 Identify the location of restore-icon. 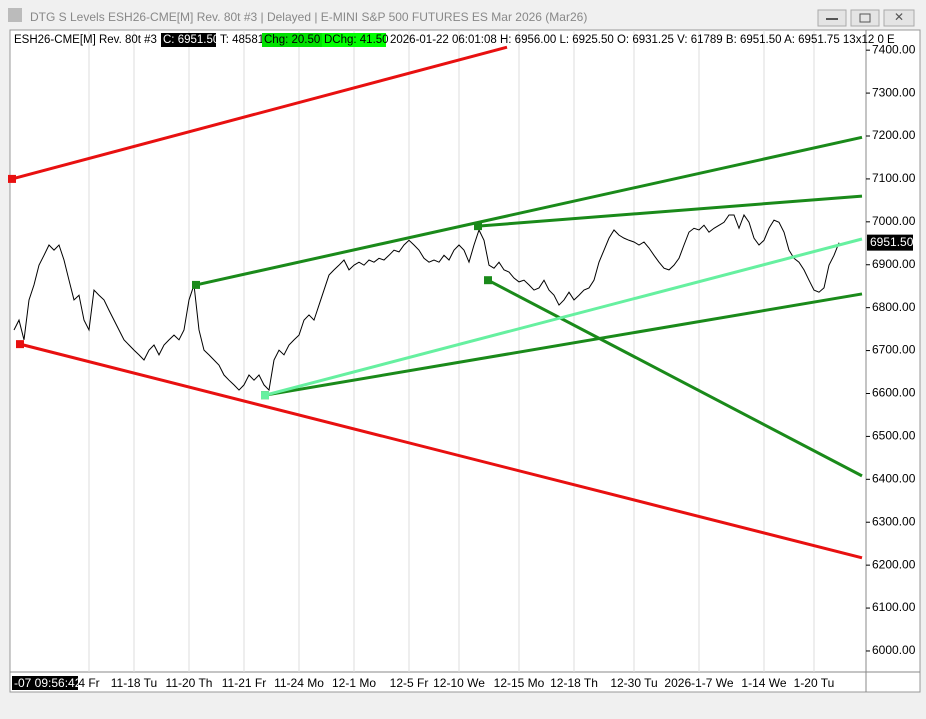
(865, 18).